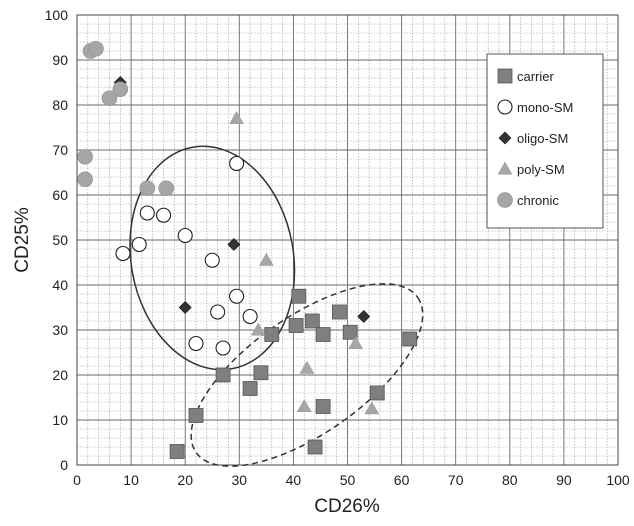  I want to click on y-tick-label: 0, so click(64, 465).